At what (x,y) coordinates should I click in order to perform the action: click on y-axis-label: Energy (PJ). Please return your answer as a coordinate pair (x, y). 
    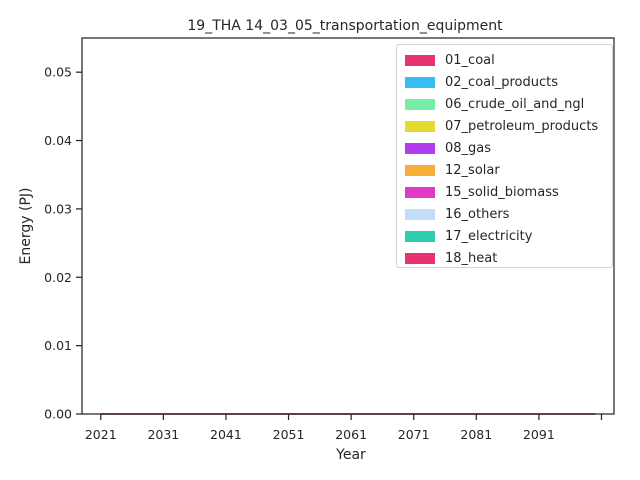
    Looking at the image, I should click on (26, 226).